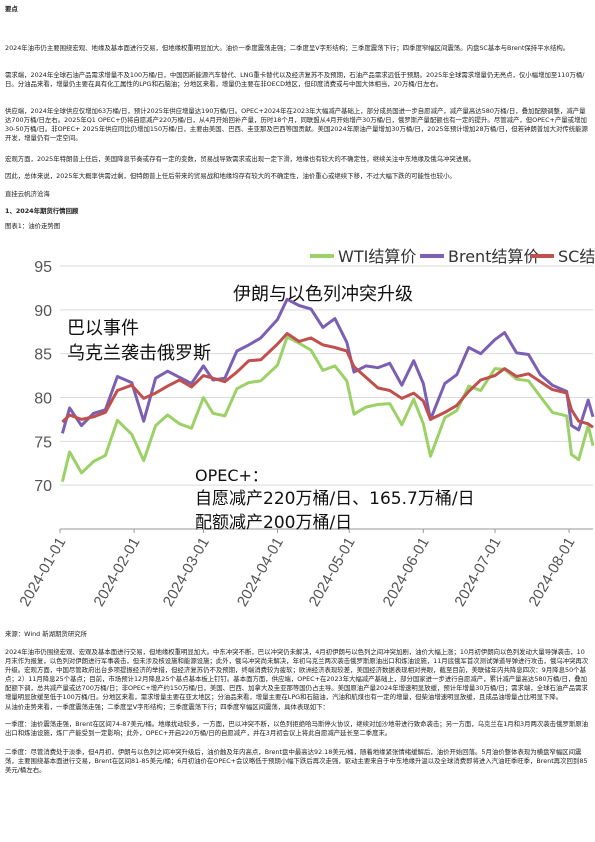 The height and width of the screenshot is (842, 595). What do you see at coordinates (11, 9) in the screenshot?
I see `heading-points: 要点` at bounding box center [11, 9].